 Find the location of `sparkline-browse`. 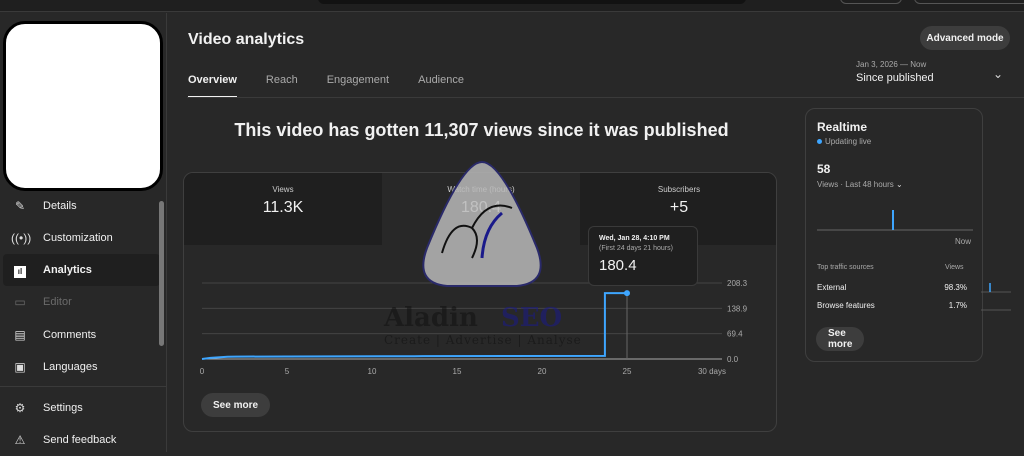

sparkline-browse is located at coordinates (996, 310).